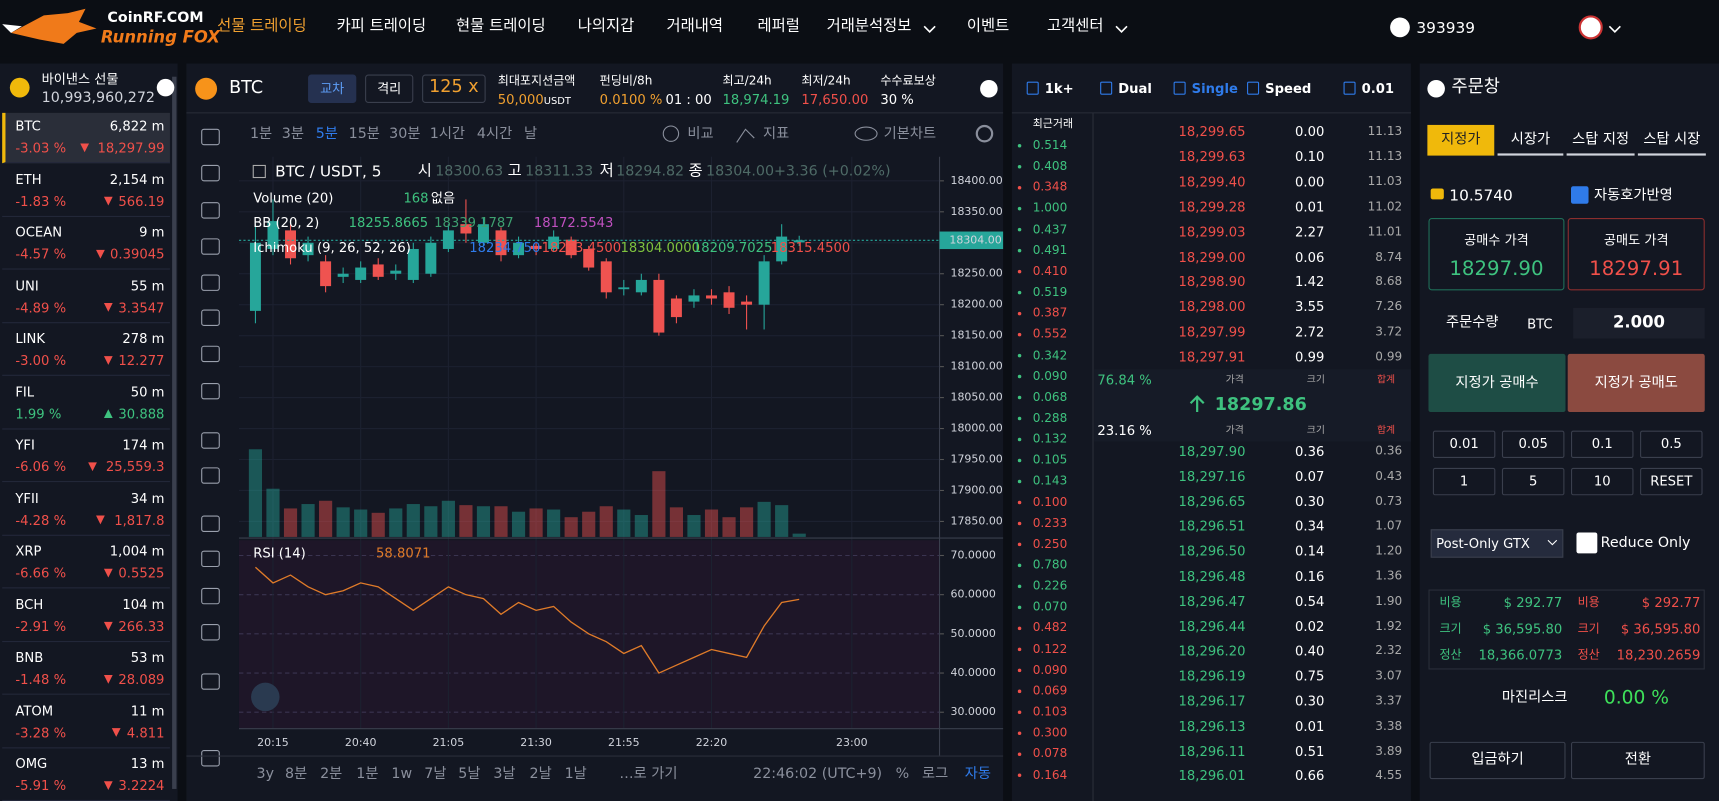 This screenshot has width=1719, height=801. I want to click on nav-item: 나의지갑, so click(606, 26).